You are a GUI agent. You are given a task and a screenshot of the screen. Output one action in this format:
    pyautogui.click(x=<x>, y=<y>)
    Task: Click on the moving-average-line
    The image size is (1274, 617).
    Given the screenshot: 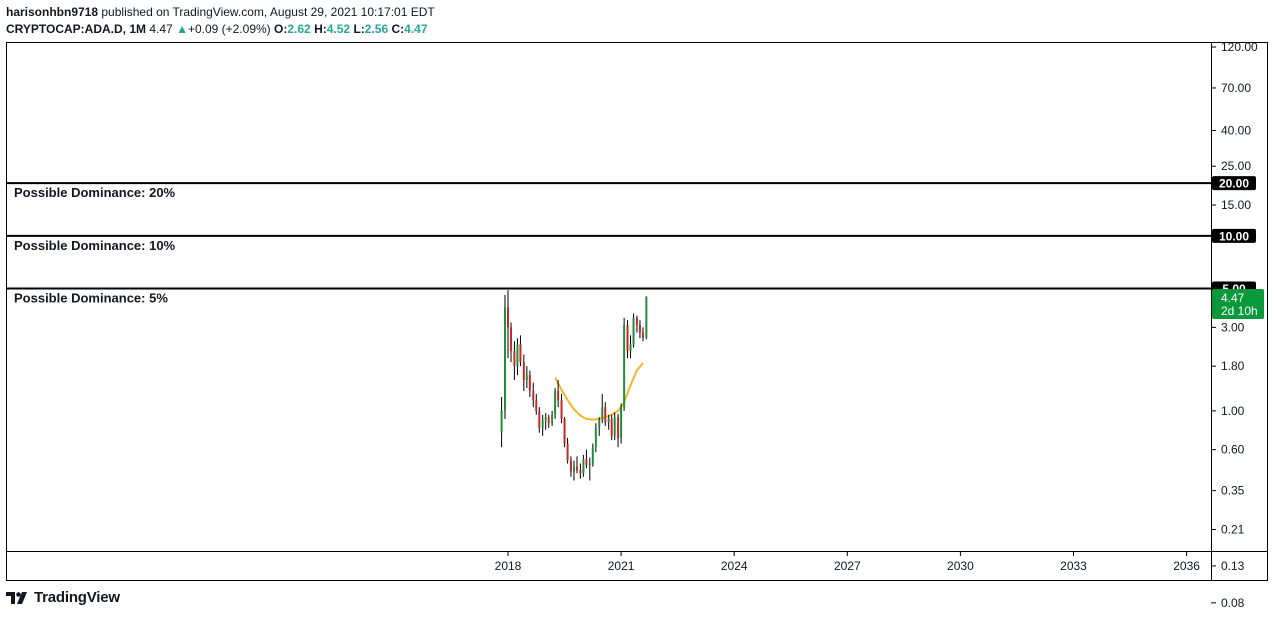 What is the action you would take?
    pyautogui.click(x=599, y=391)
    